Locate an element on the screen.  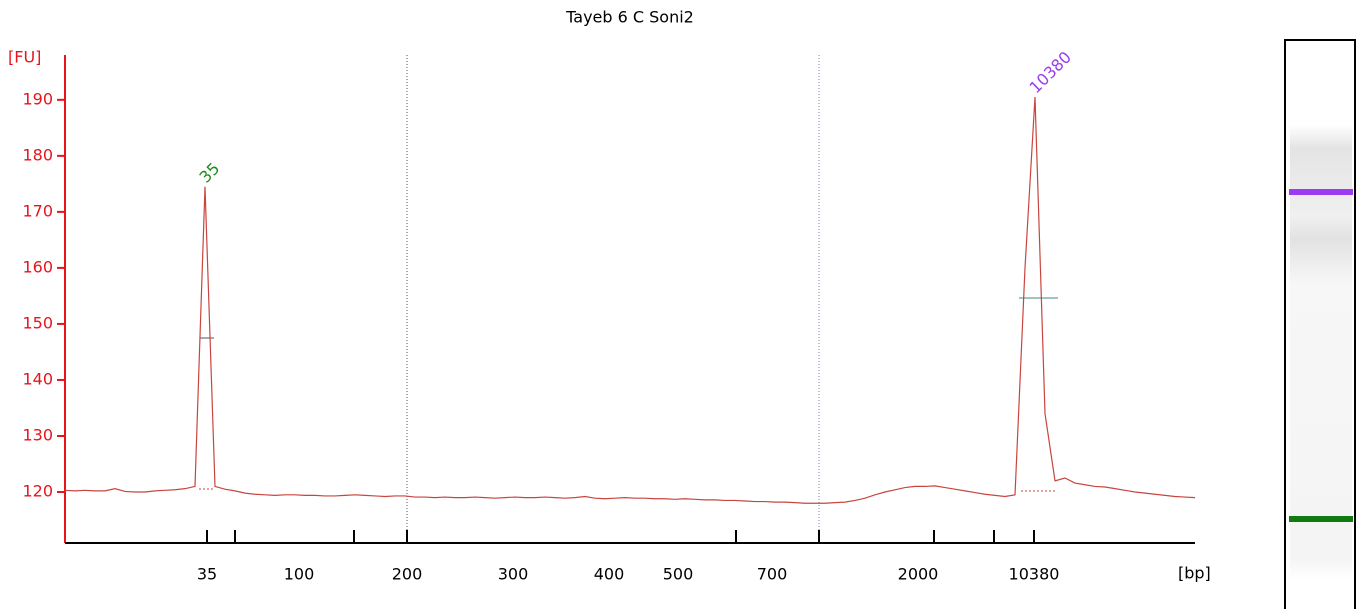
y-tick-label: 140 is located at coordinates (37, 378).